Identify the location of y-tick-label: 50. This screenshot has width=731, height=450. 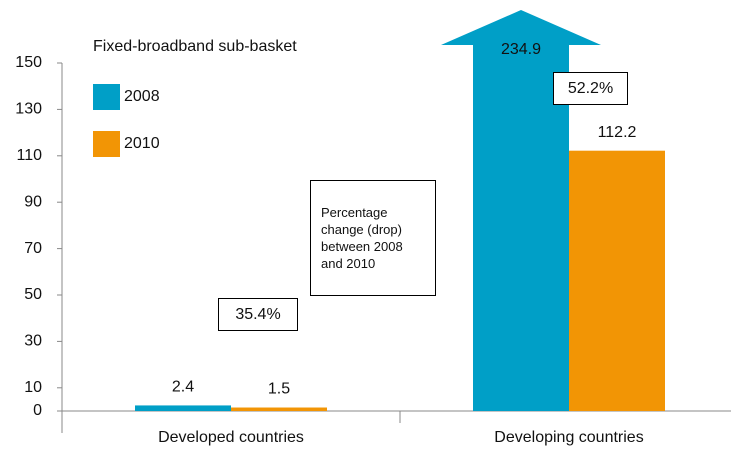
(33, 294).